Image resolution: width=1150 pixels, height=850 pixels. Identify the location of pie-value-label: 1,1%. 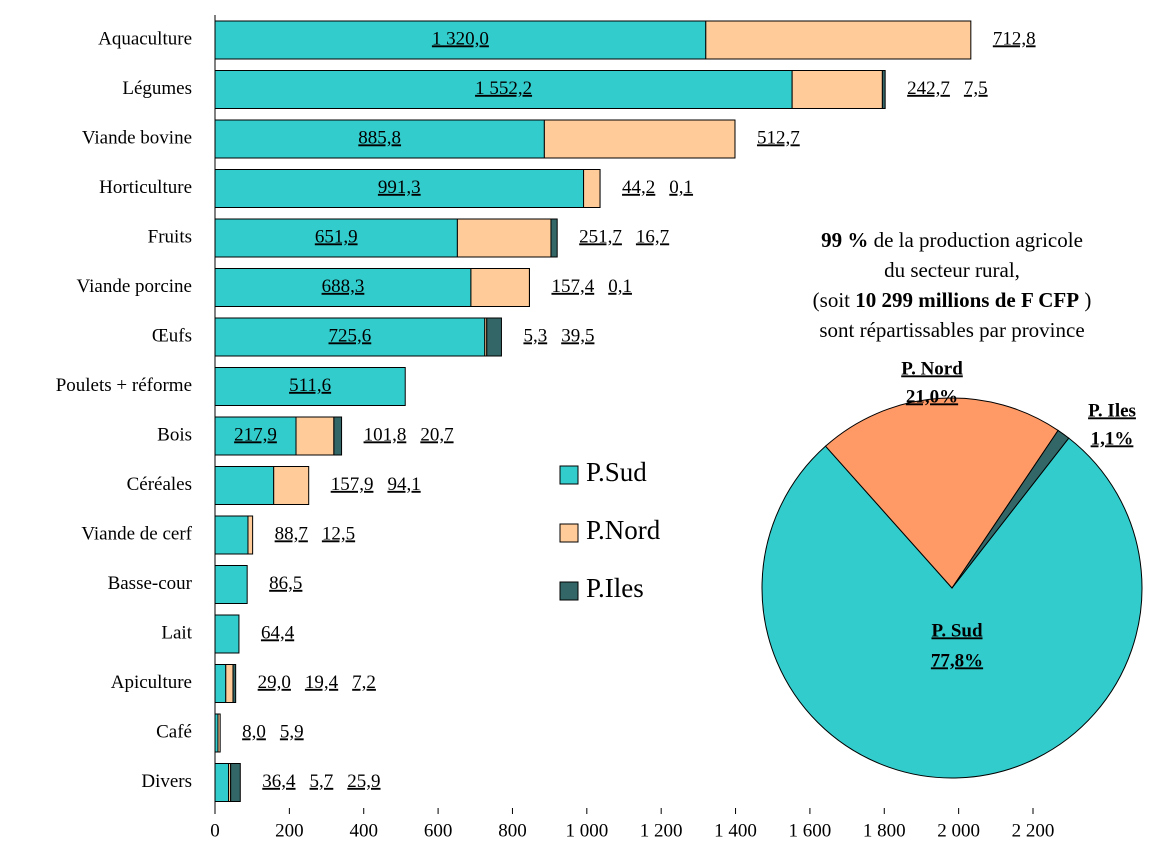
(1112, 438).